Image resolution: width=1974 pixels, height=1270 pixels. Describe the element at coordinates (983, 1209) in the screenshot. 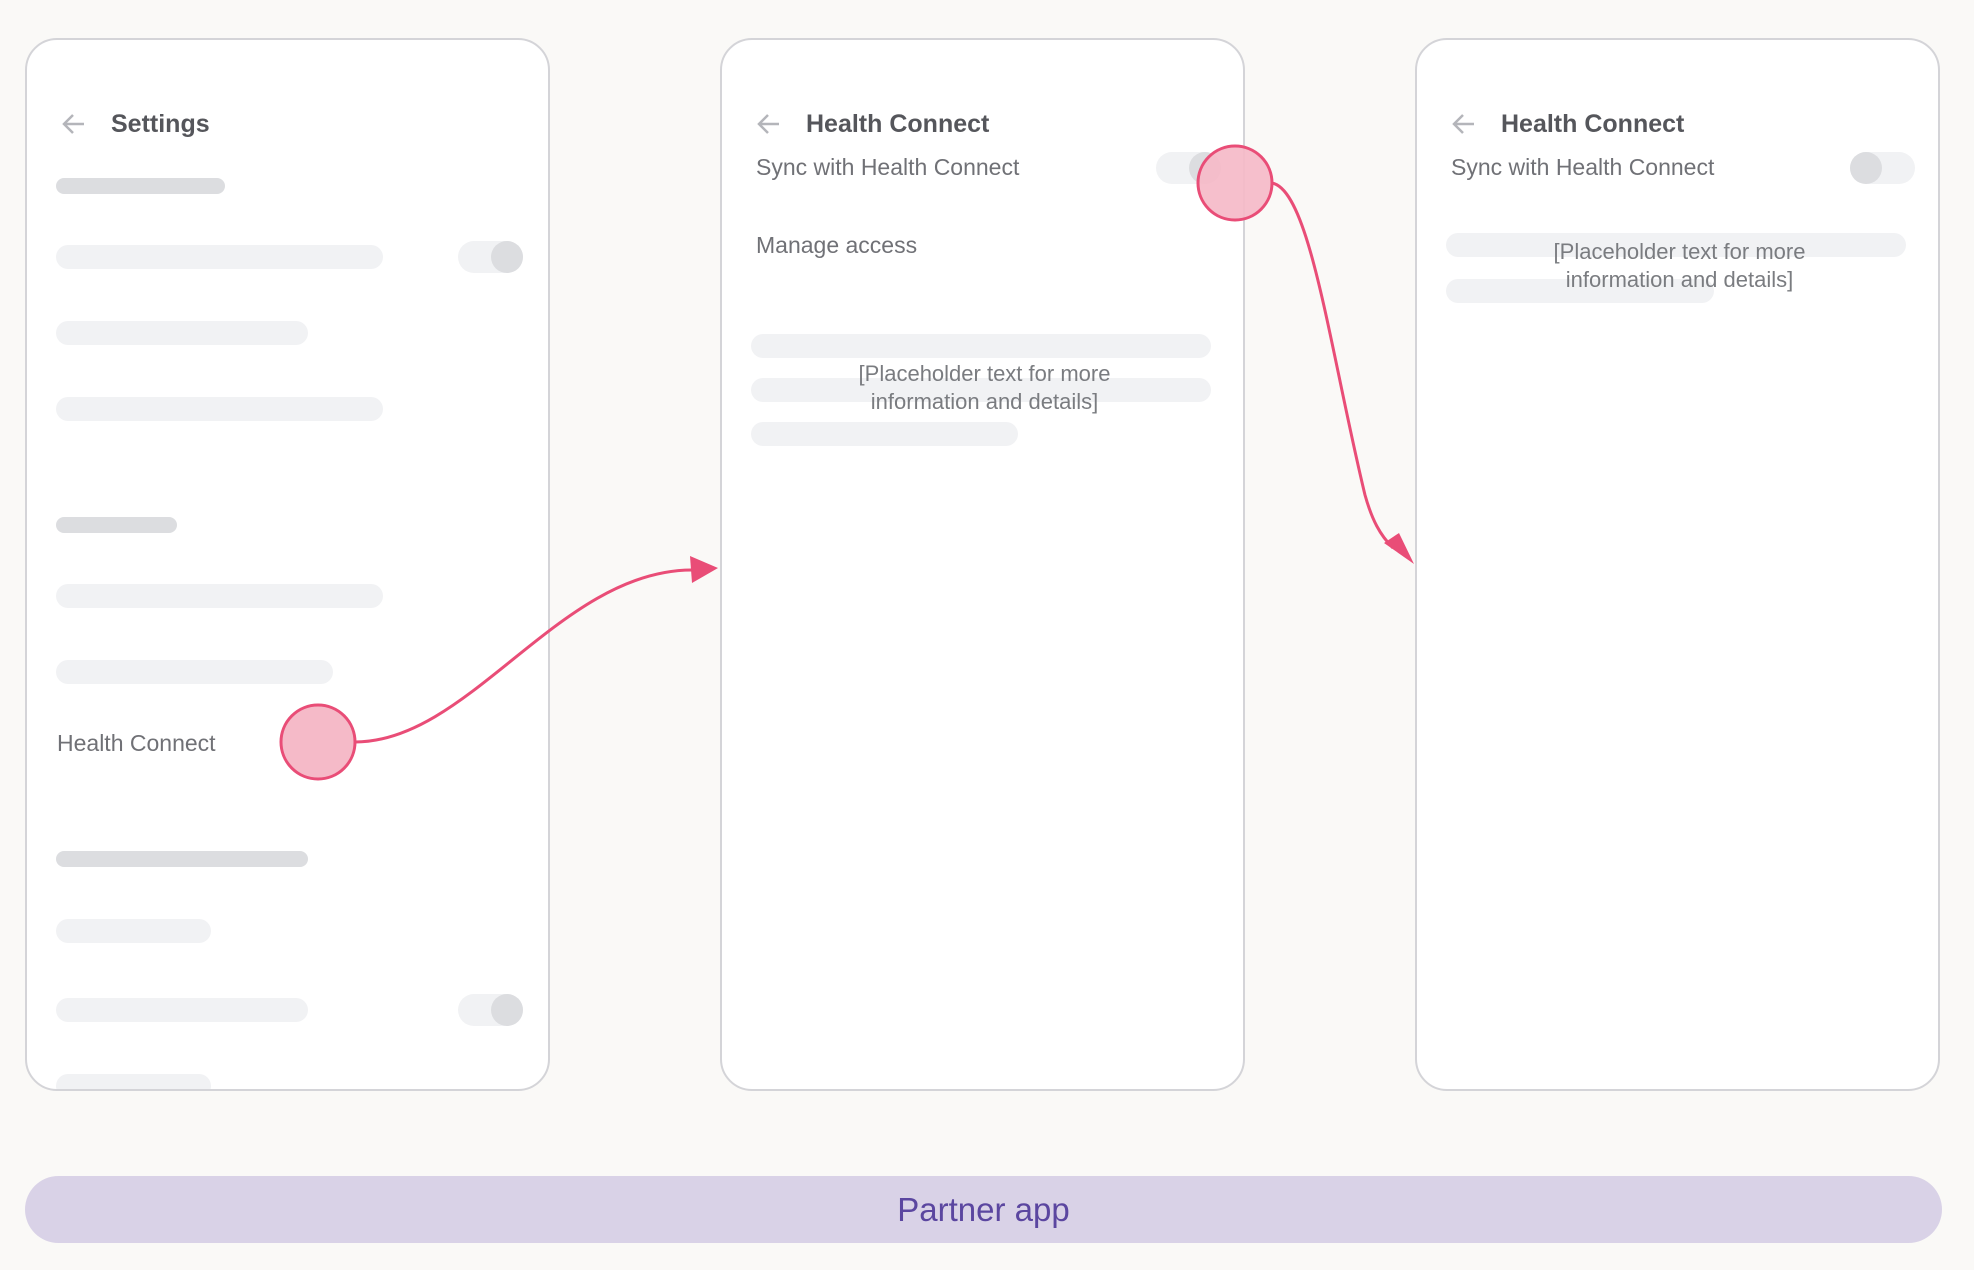

I see `partner-app-label: Partner app` at that location.